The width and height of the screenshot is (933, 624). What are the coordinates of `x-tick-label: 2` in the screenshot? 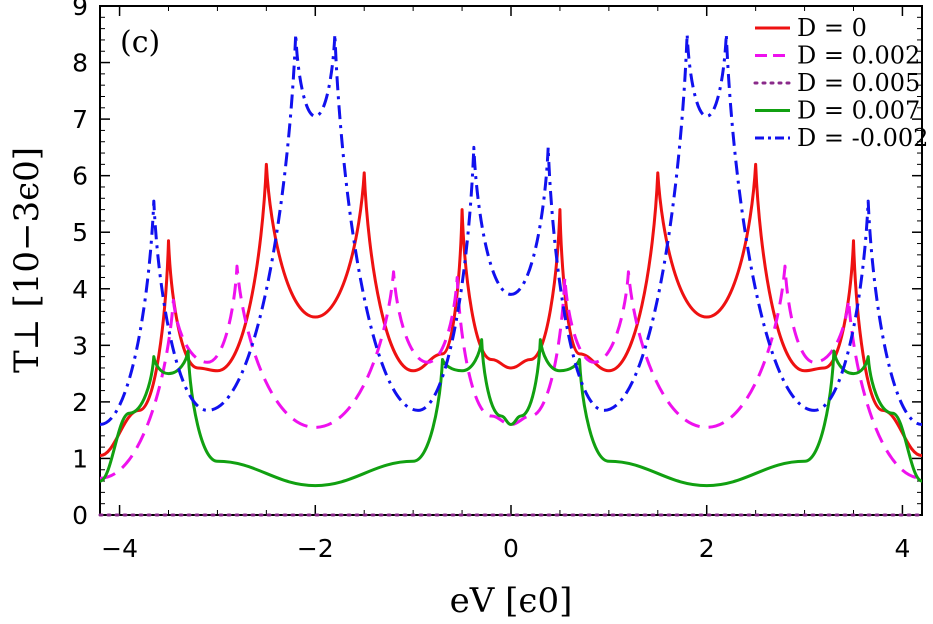 It's located at (707, 548).